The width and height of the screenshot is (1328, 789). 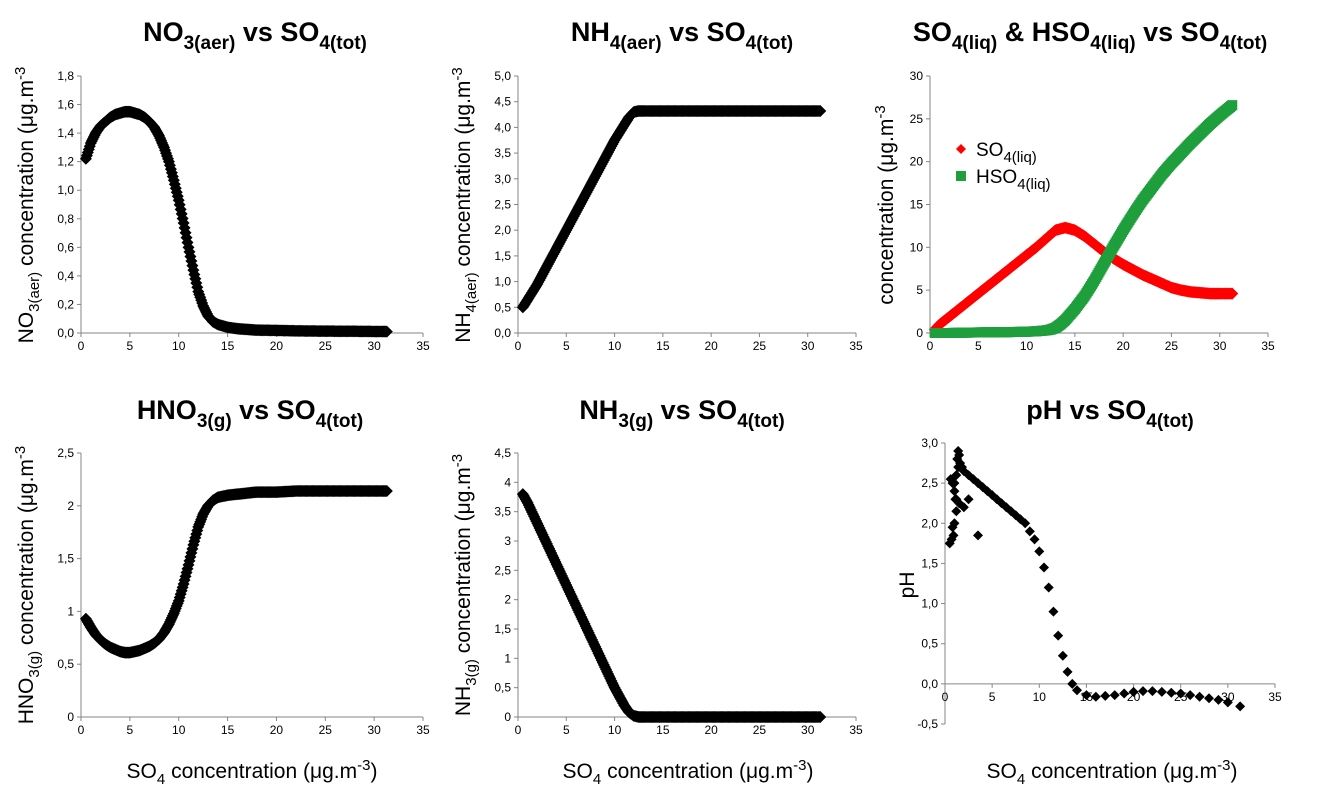 I want to click on y-axis-label: concentration (μg.m-3, so click(x=885, y=204).